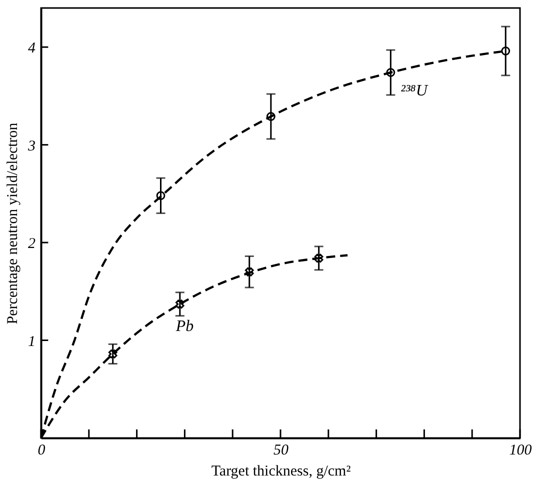 The height and width of the screenshot is (482, 540). Describe the element at coordinates (281, 472) in the screenshot. I see `x-axis-title: Target thickness, g/cm²` at that location.